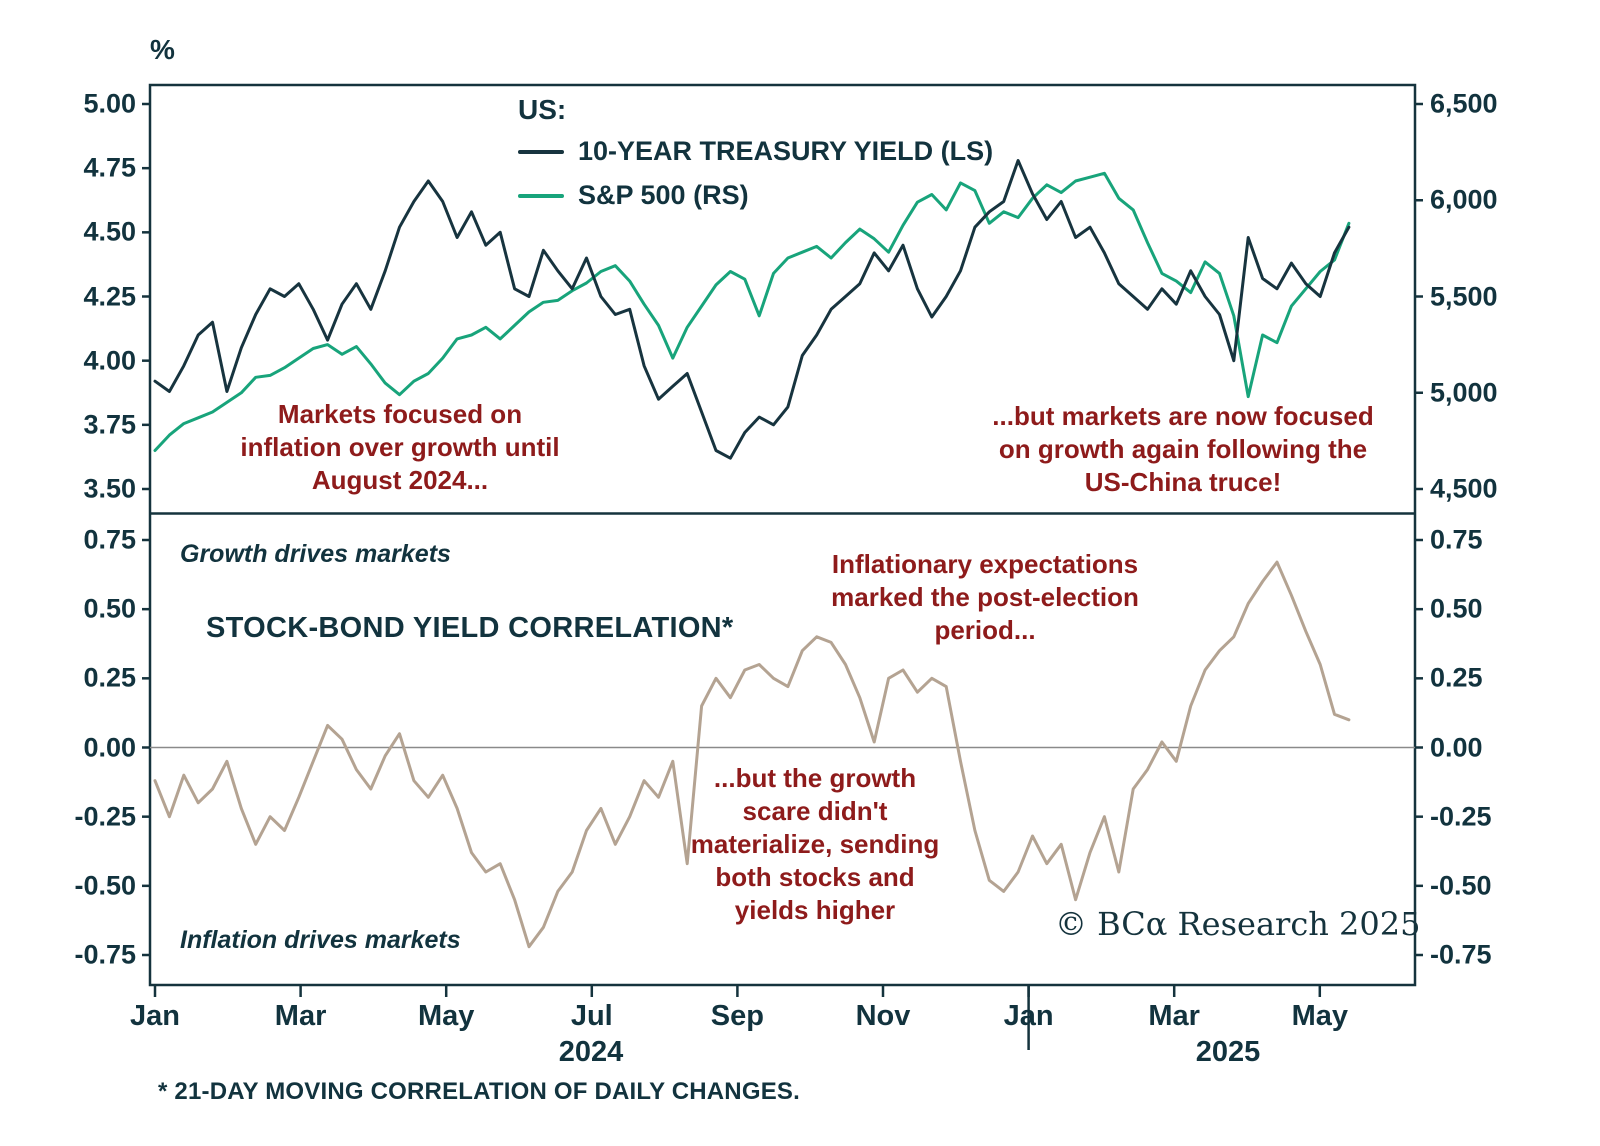  I want to click on x-axis-year-label: 2025, so click(1228, 1052).